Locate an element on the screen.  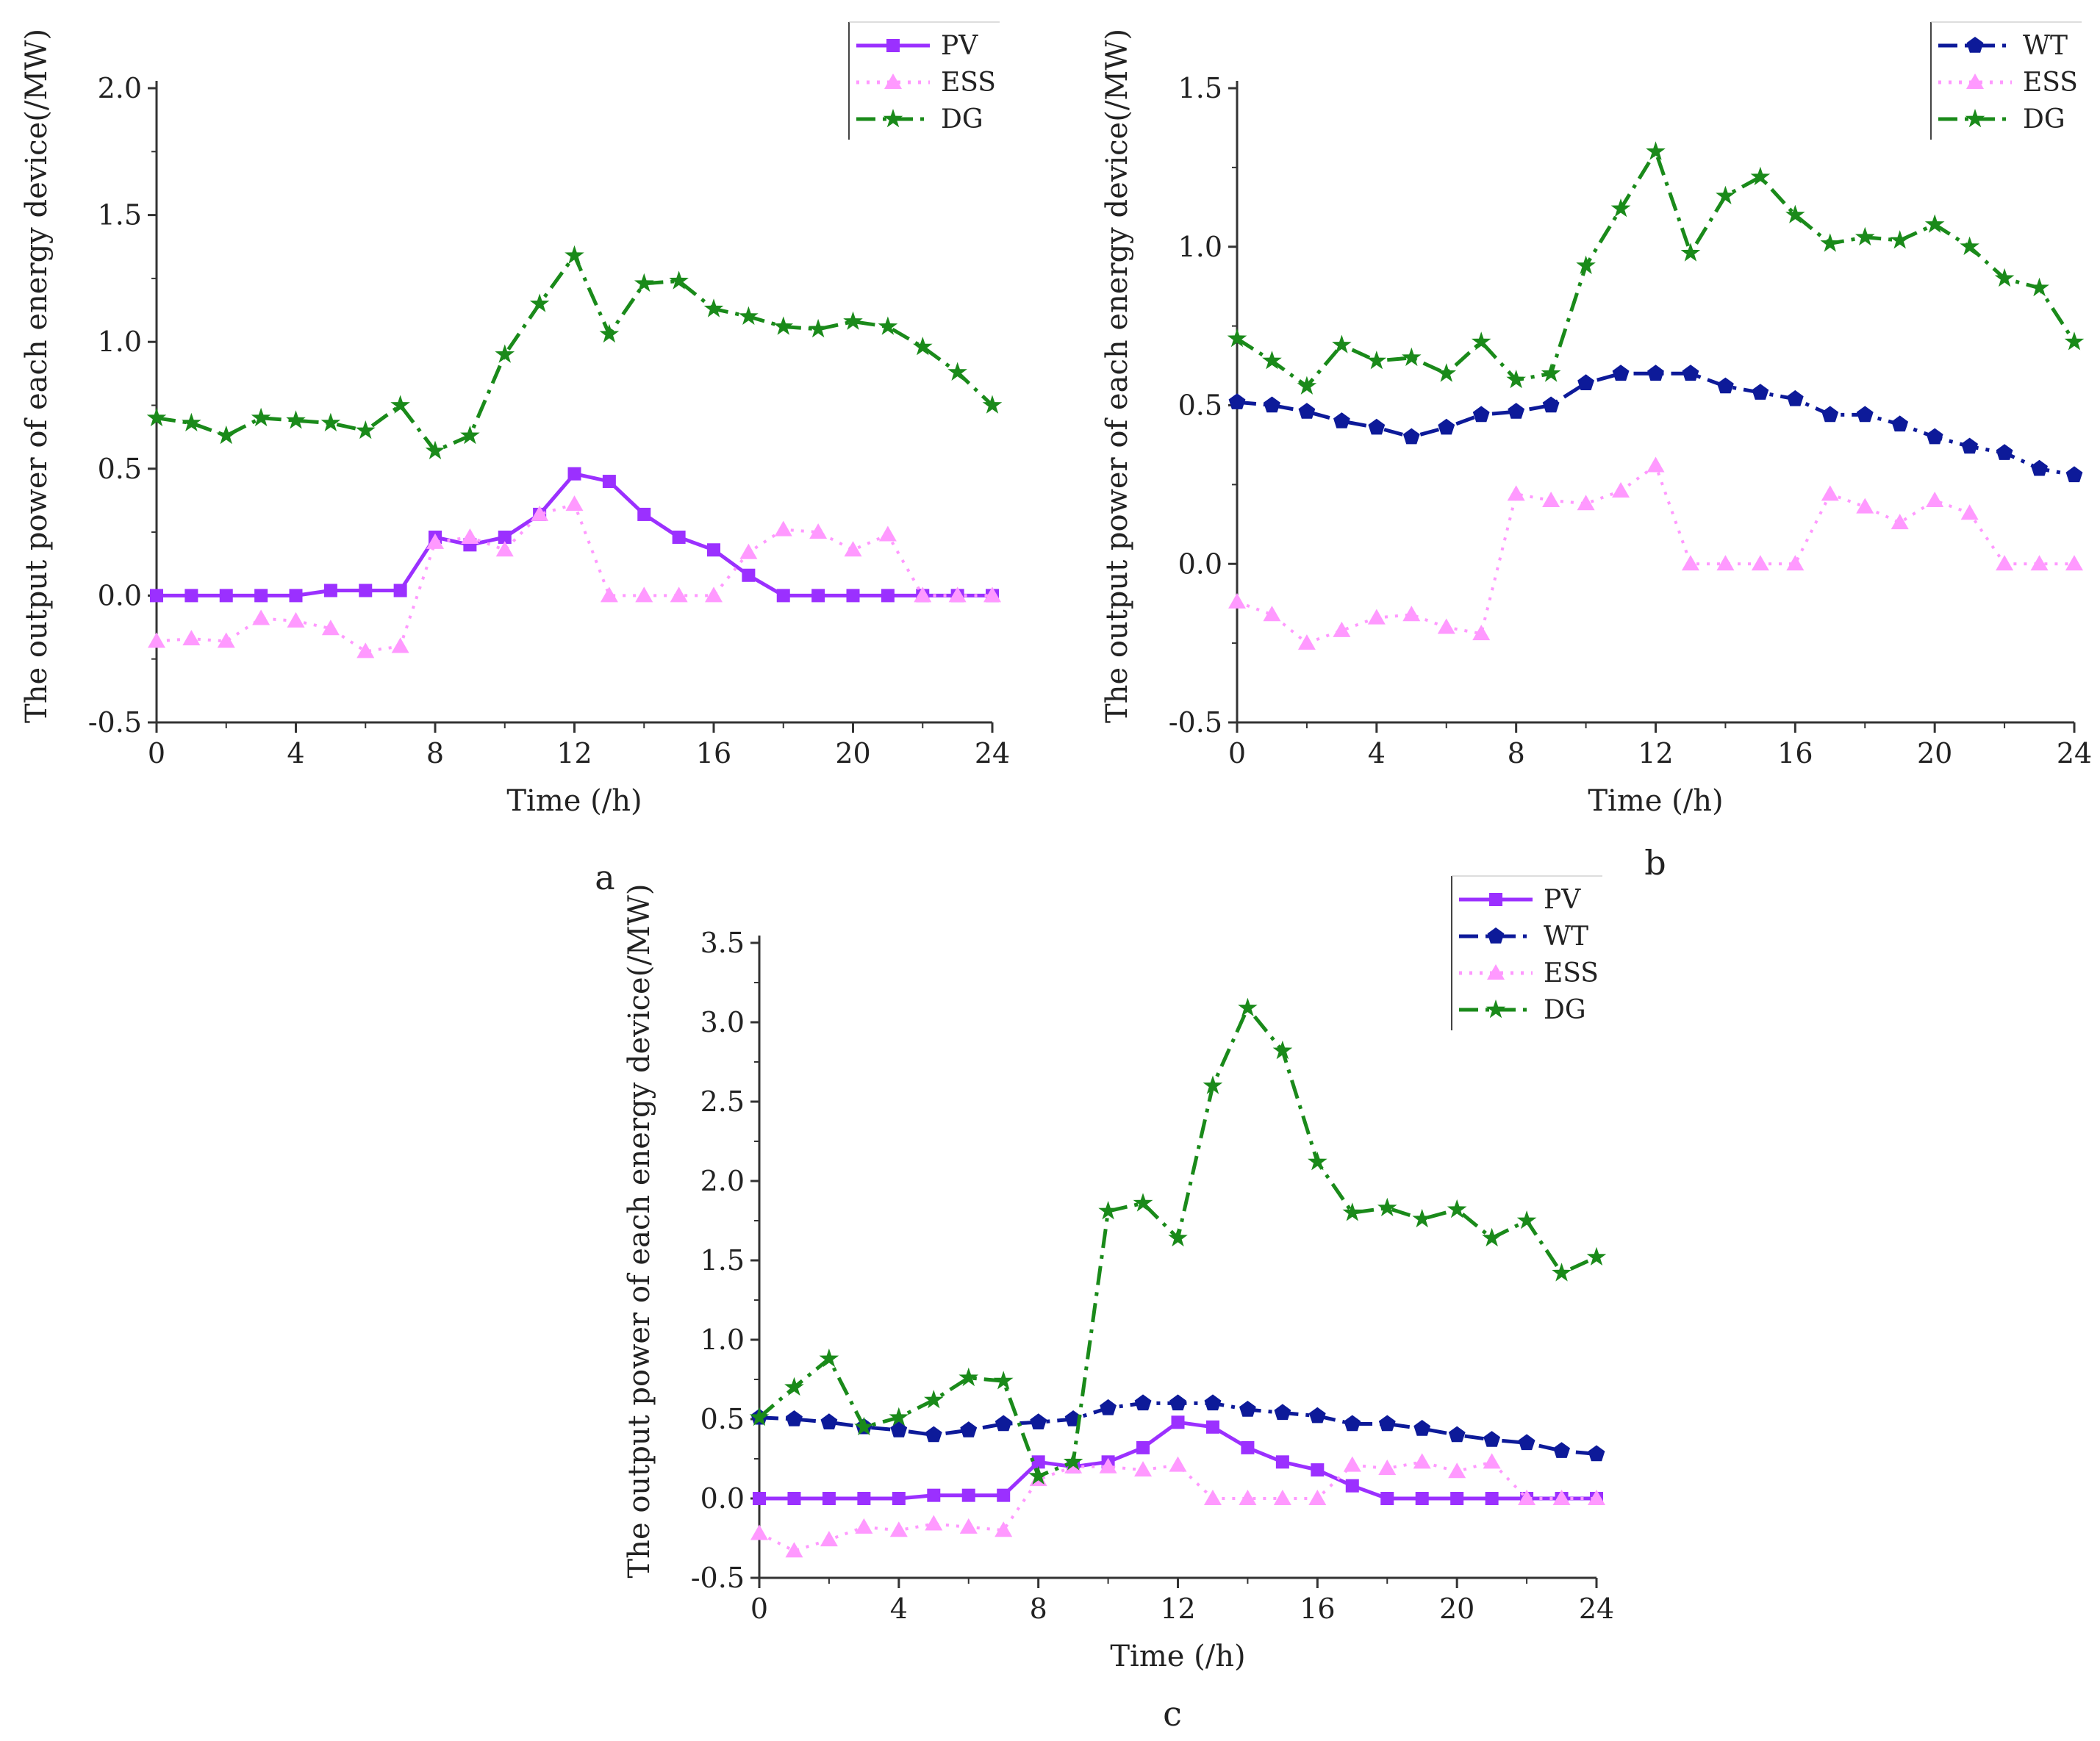
y-tick-label: 0.0 is located at coordinates (1200, 564).